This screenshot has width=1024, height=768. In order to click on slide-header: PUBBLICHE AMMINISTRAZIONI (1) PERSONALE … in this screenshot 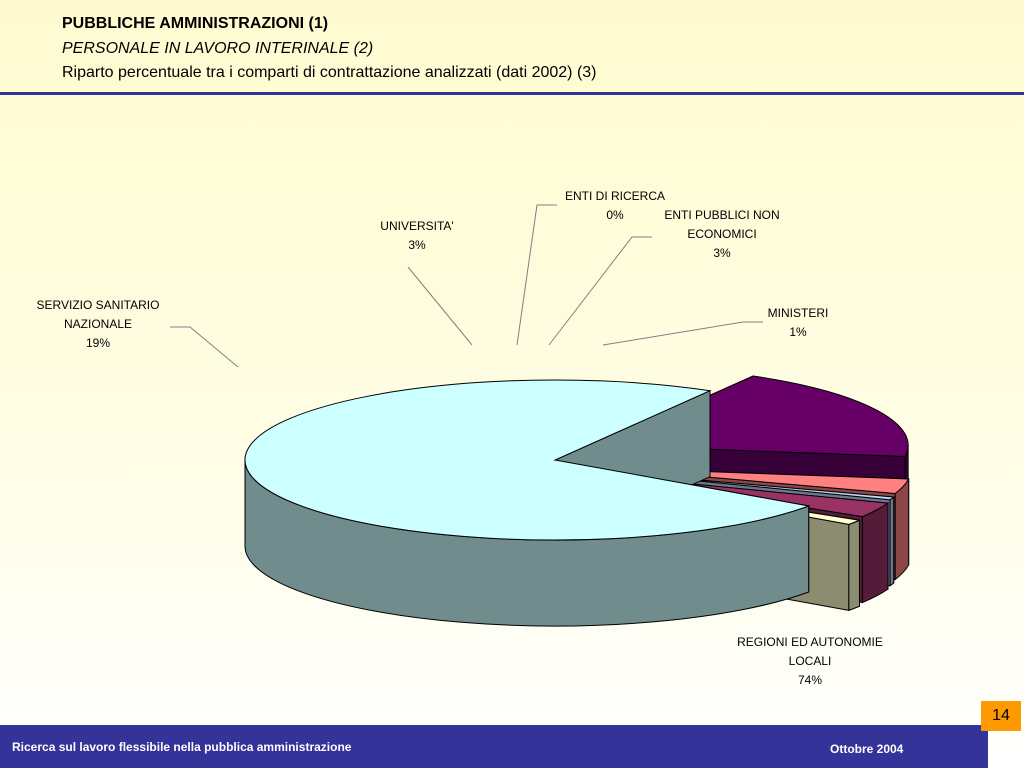, I will do `click(512, 46)`.